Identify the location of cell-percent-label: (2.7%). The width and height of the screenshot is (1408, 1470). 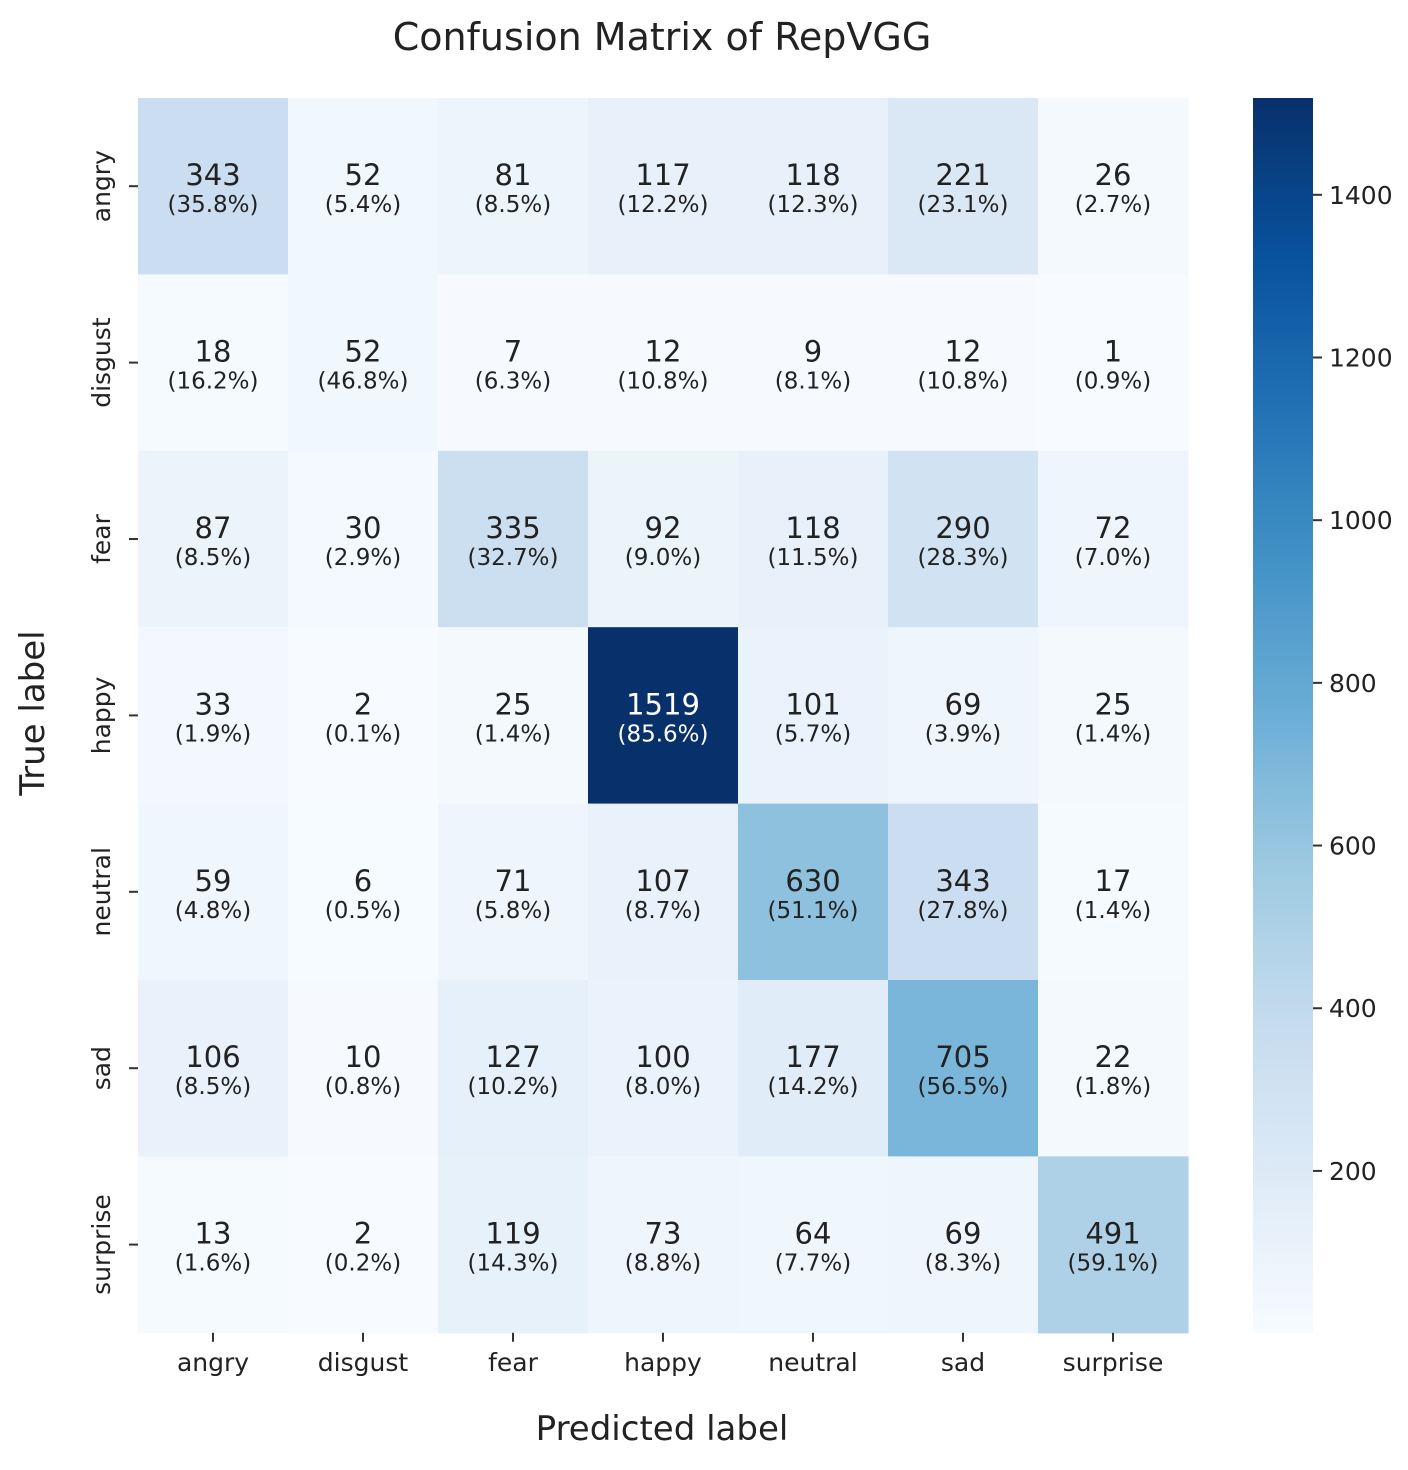
(1113, 205).